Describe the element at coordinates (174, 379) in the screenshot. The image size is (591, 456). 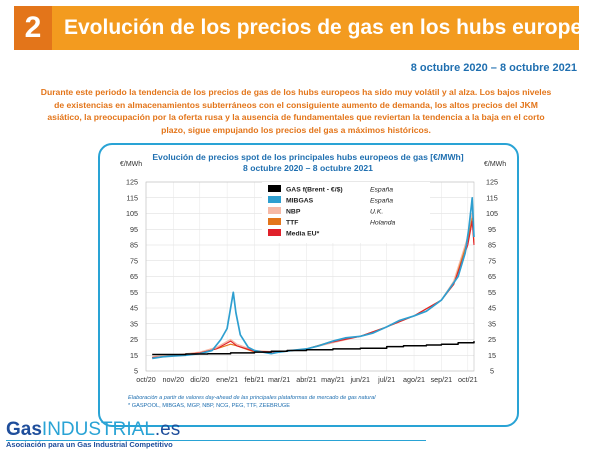
I see `x-tick-label: nov/20` at that location.